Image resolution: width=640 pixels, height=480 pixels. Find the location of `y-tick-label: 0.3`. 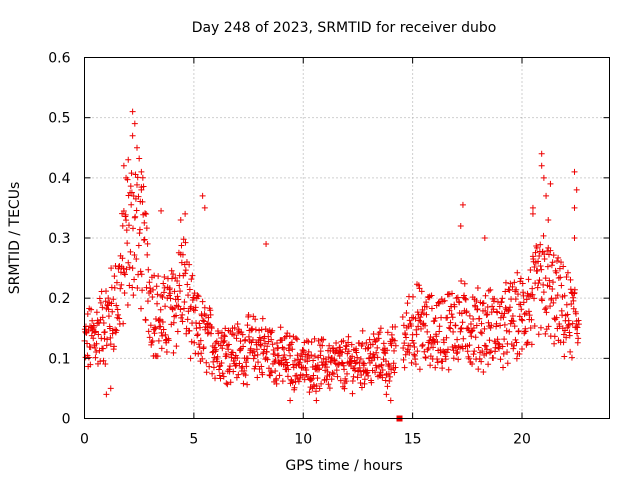

y-tick-label: 0.3 is located at coordinates (59, 239).